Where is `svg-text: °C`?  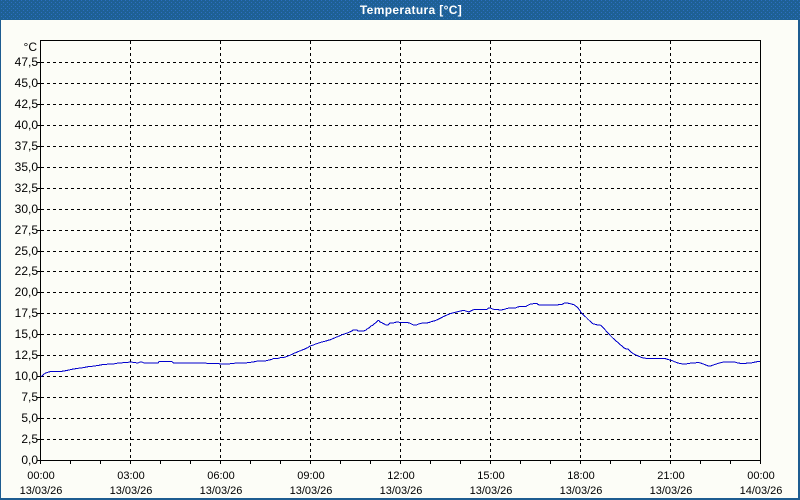 svg-text: °C is located at coordinates (31, 47).